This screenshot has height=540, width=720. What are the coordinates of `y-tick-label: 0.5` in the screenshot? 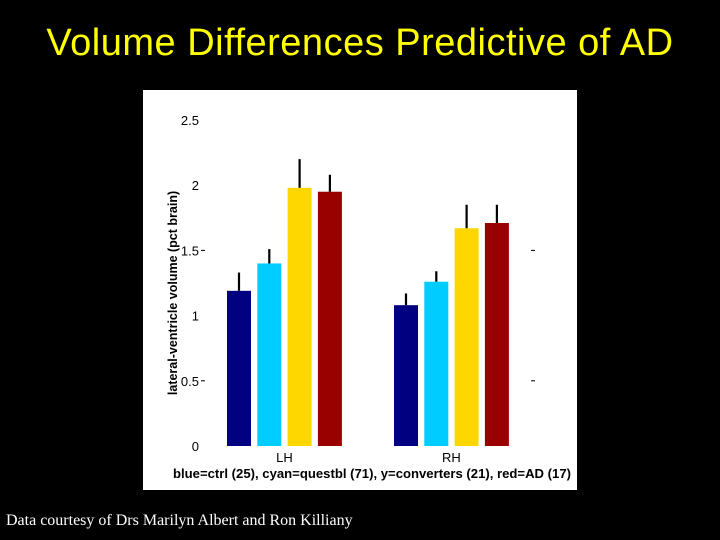 It's located at (190, 381).